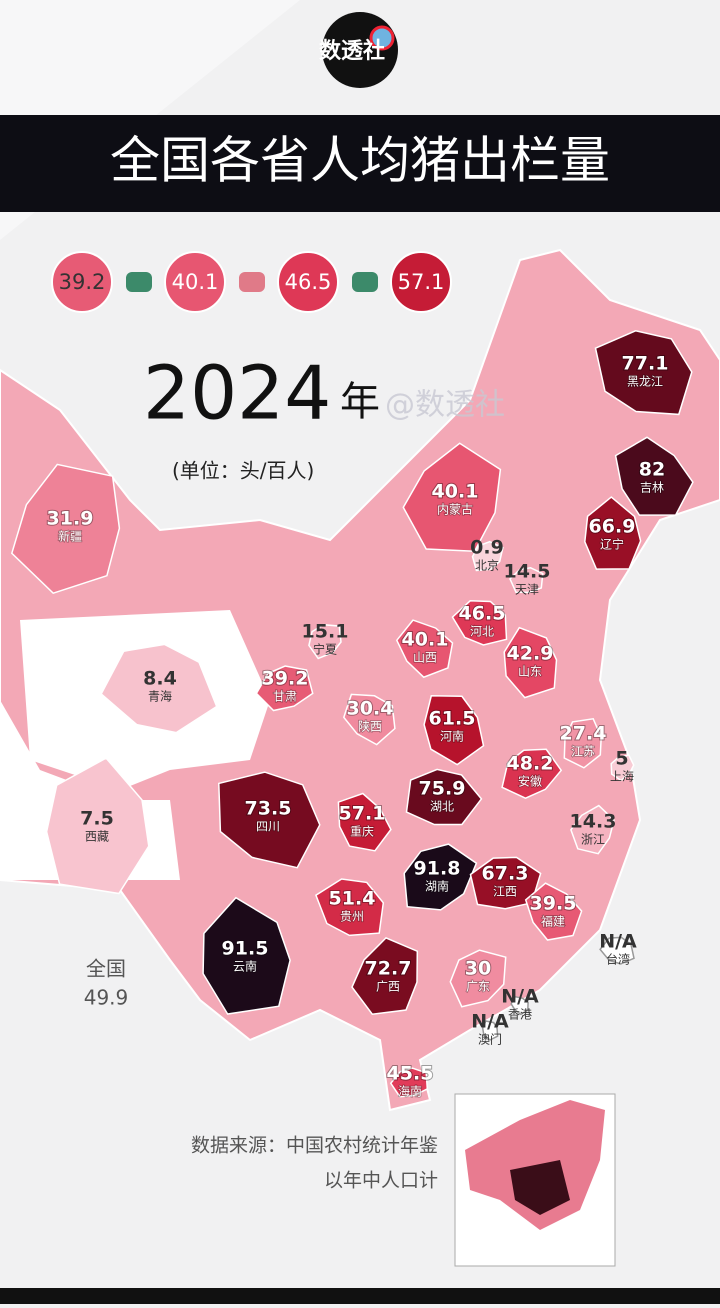 This screenshot has width=720, height=1308. I want to click on national-value: 49.9, so click(106, 998).